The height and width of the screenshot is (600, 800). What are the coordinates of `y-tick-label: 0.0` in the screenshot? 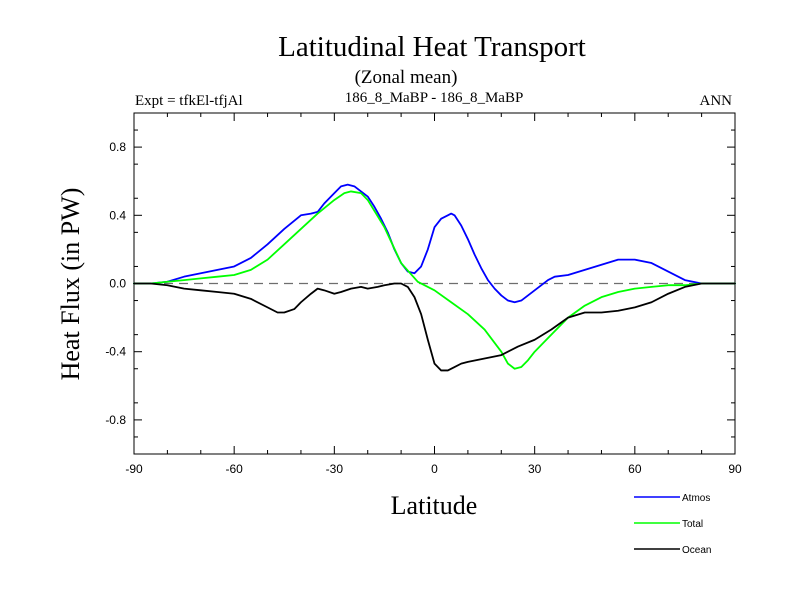 It's located at (117, 284).